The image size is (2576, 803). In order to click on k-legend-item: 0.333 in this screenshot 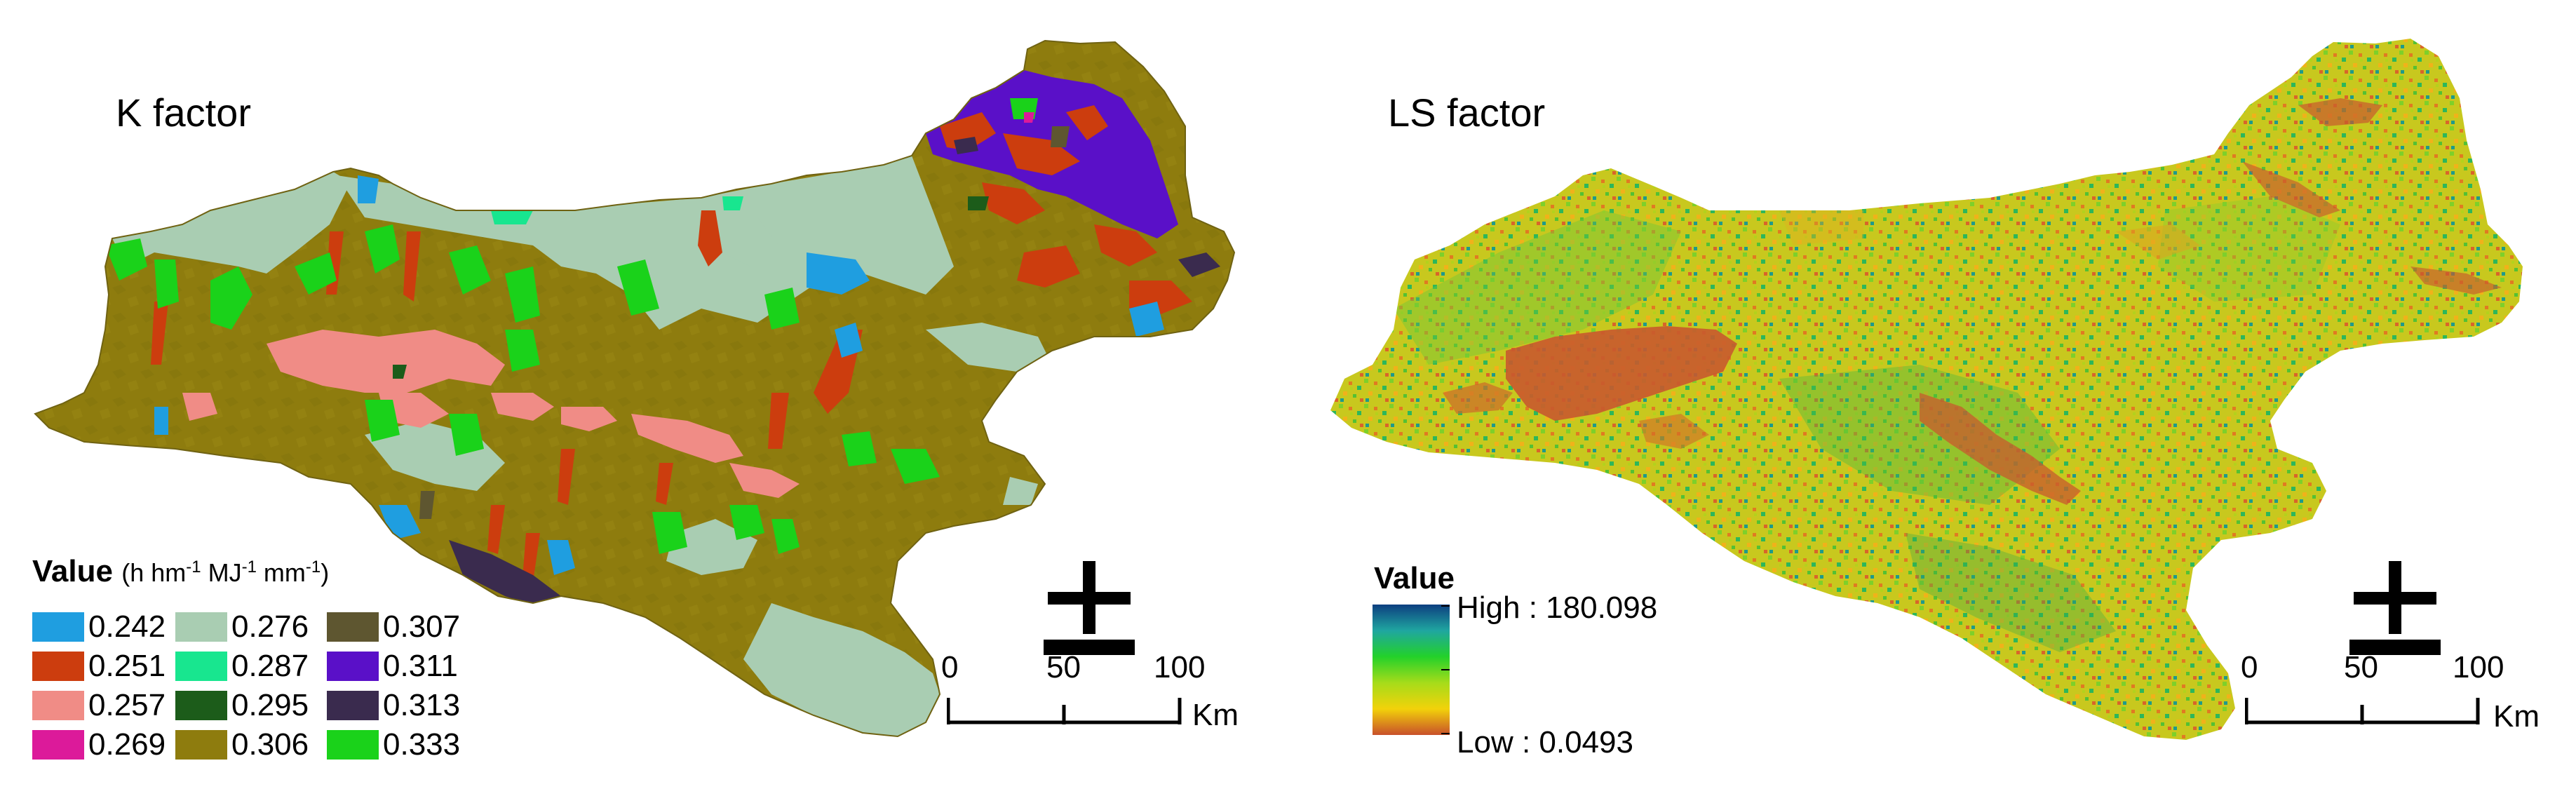, I will do `click(393, 745)`.